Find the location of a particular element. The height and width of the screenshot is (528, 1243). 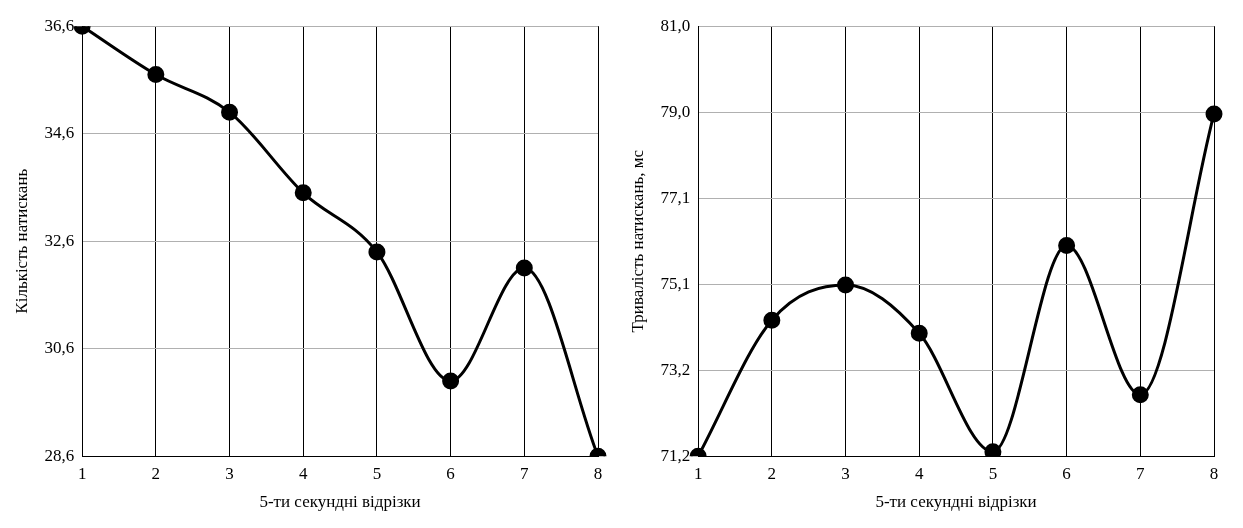

y-tick-label: 30,6 is located at coordinates (59, 348).